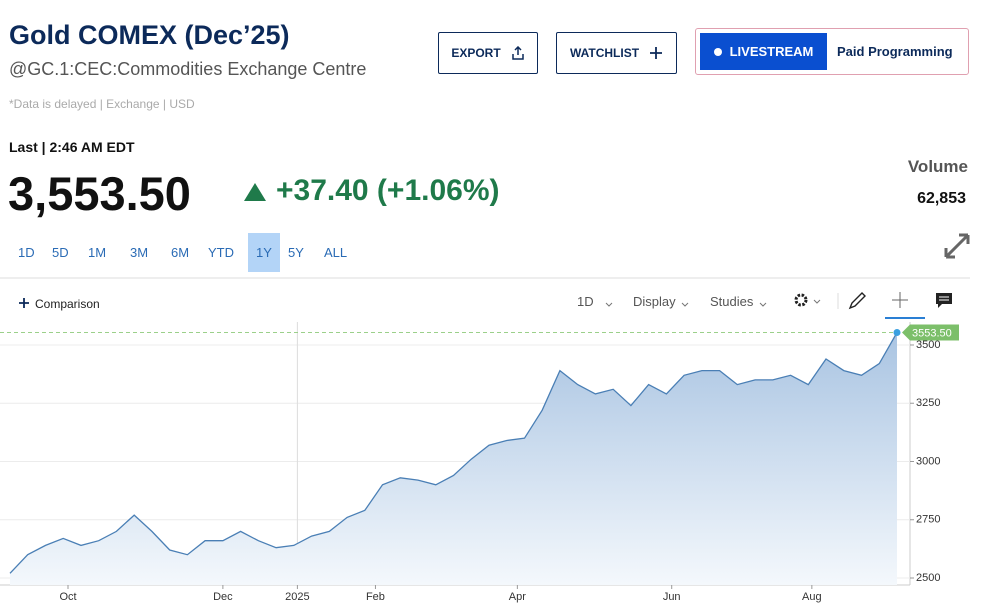  I want to click on export-button: EXPORT, so click(488, 53).